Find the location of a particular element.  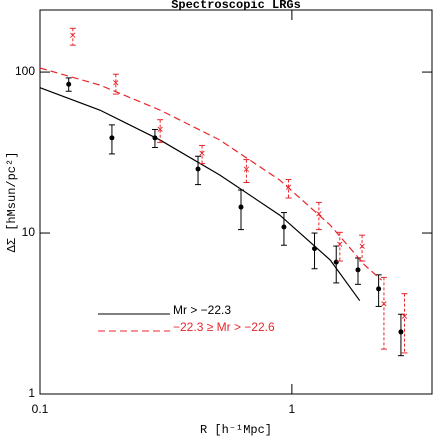

chart-title: Spectroscopic LRGs is located at coordinates (236, 6).